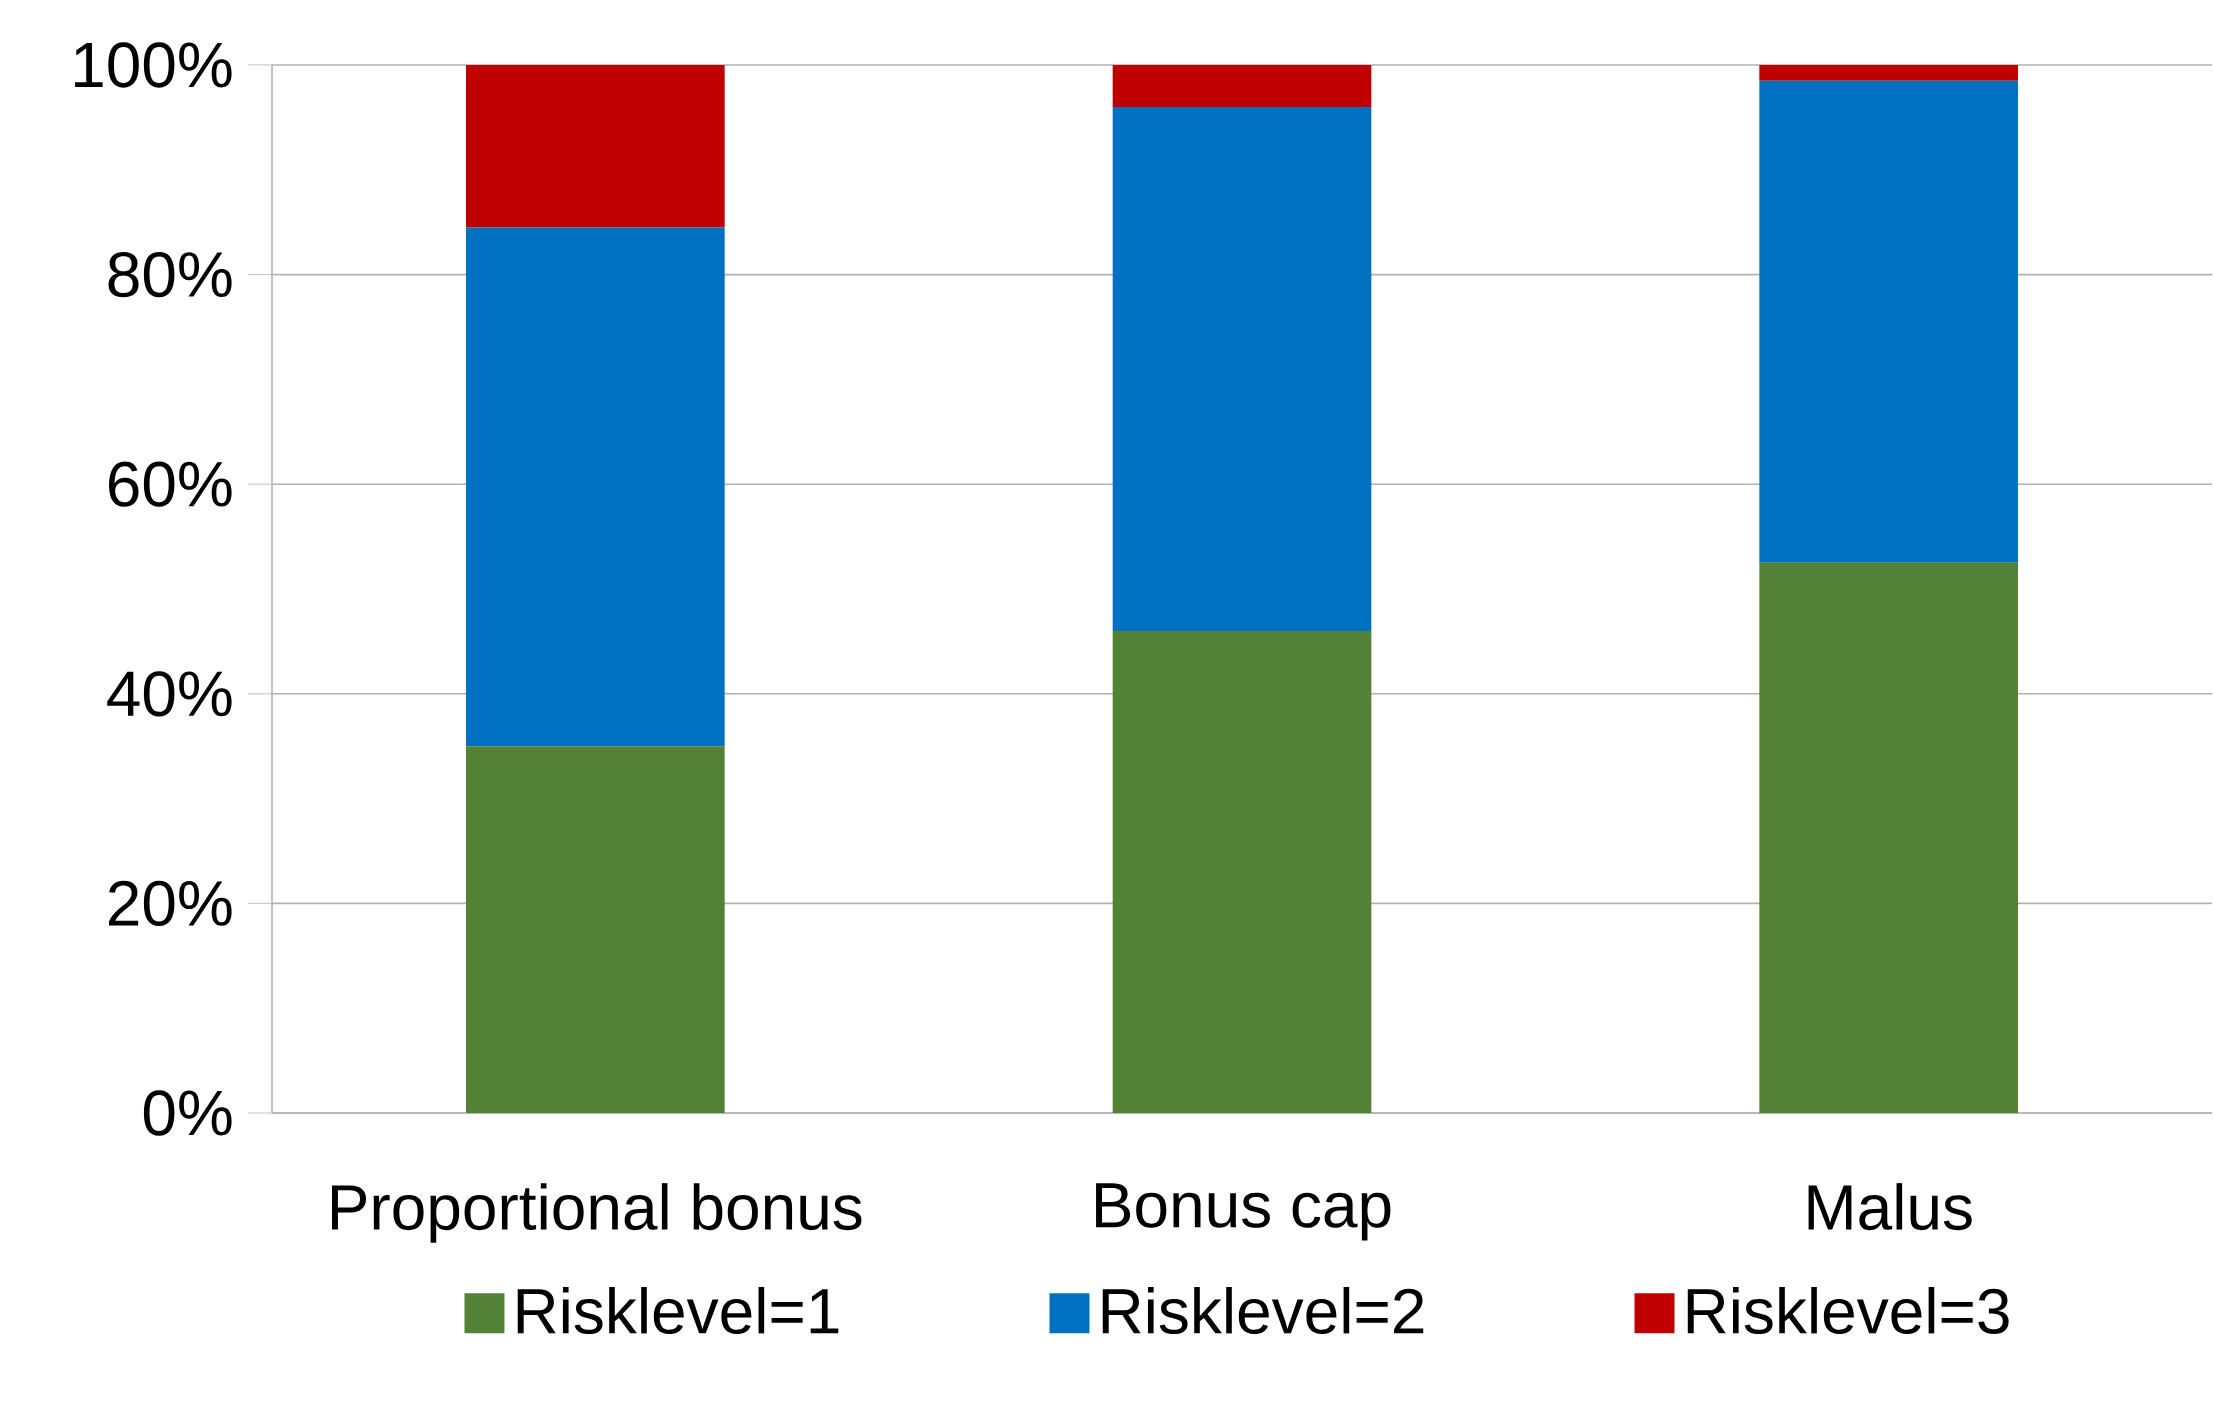 This screenshot has width=2213, height=1401. I want to click on y-tick-label: 0%, so click(187, 1113).